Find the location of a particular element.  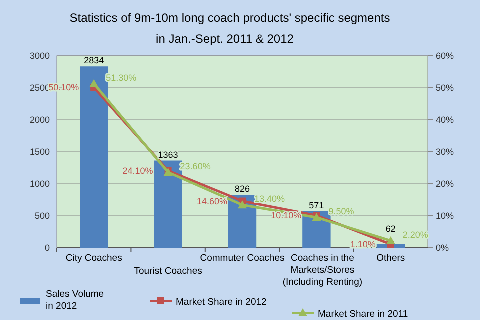

y-tick-label: 1000 is located at coordinates (40, 184).